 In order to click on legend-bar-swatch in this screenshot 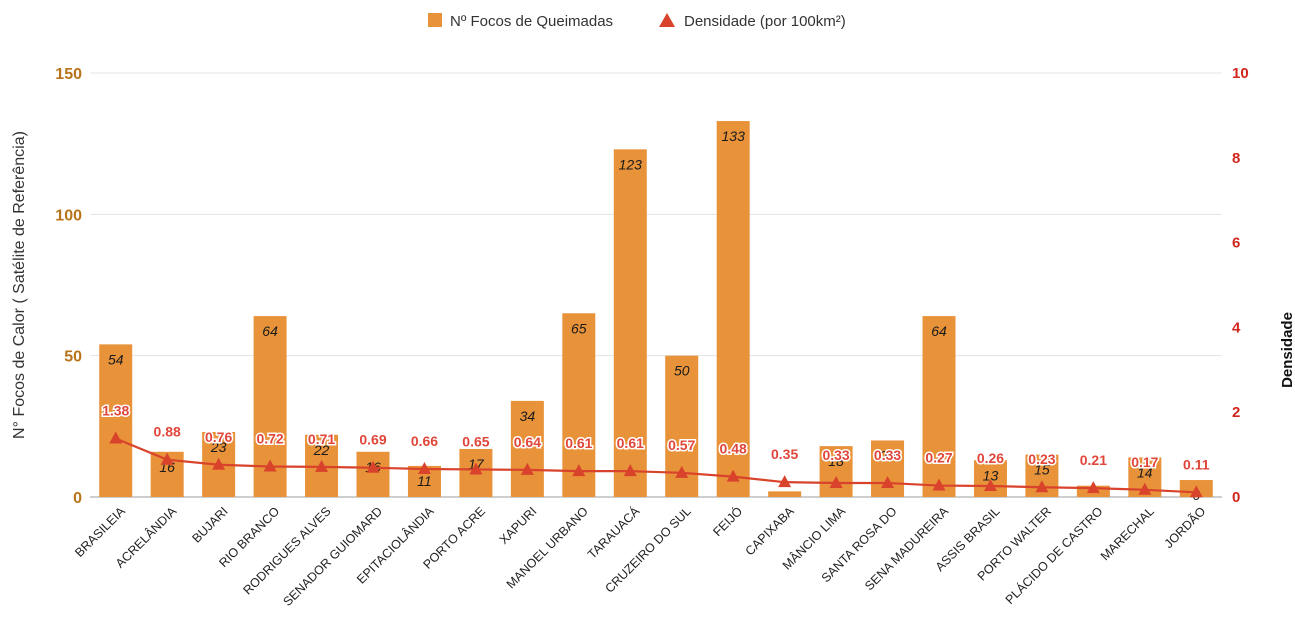, I will do `click(435, 20)`.